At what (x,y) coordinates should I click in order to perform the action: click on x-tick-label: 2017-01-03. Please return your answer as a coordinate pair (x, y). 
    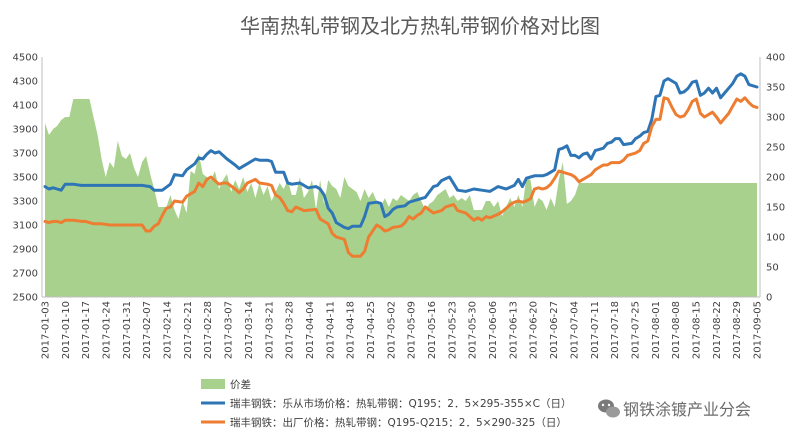
    Looking at the image, I should click on (46, 330).